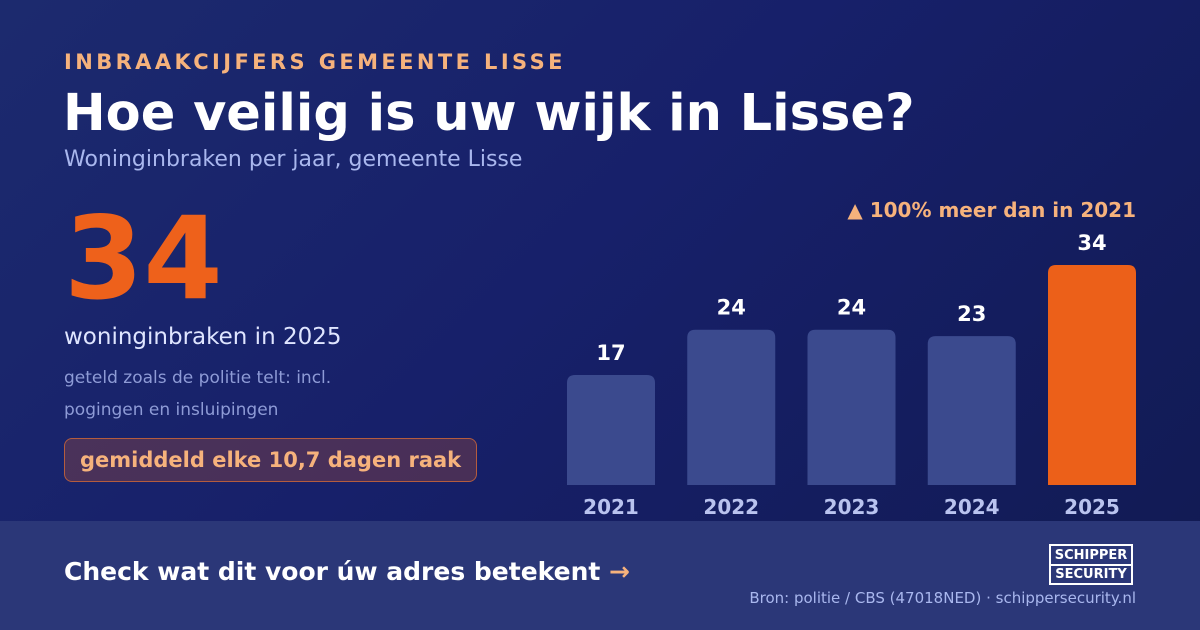 The width and height of the screenshot is (1200, 630). Describe the element at coordinates (619, 571) in the screenshot. I see `arrow-right-icon: →` at that location.